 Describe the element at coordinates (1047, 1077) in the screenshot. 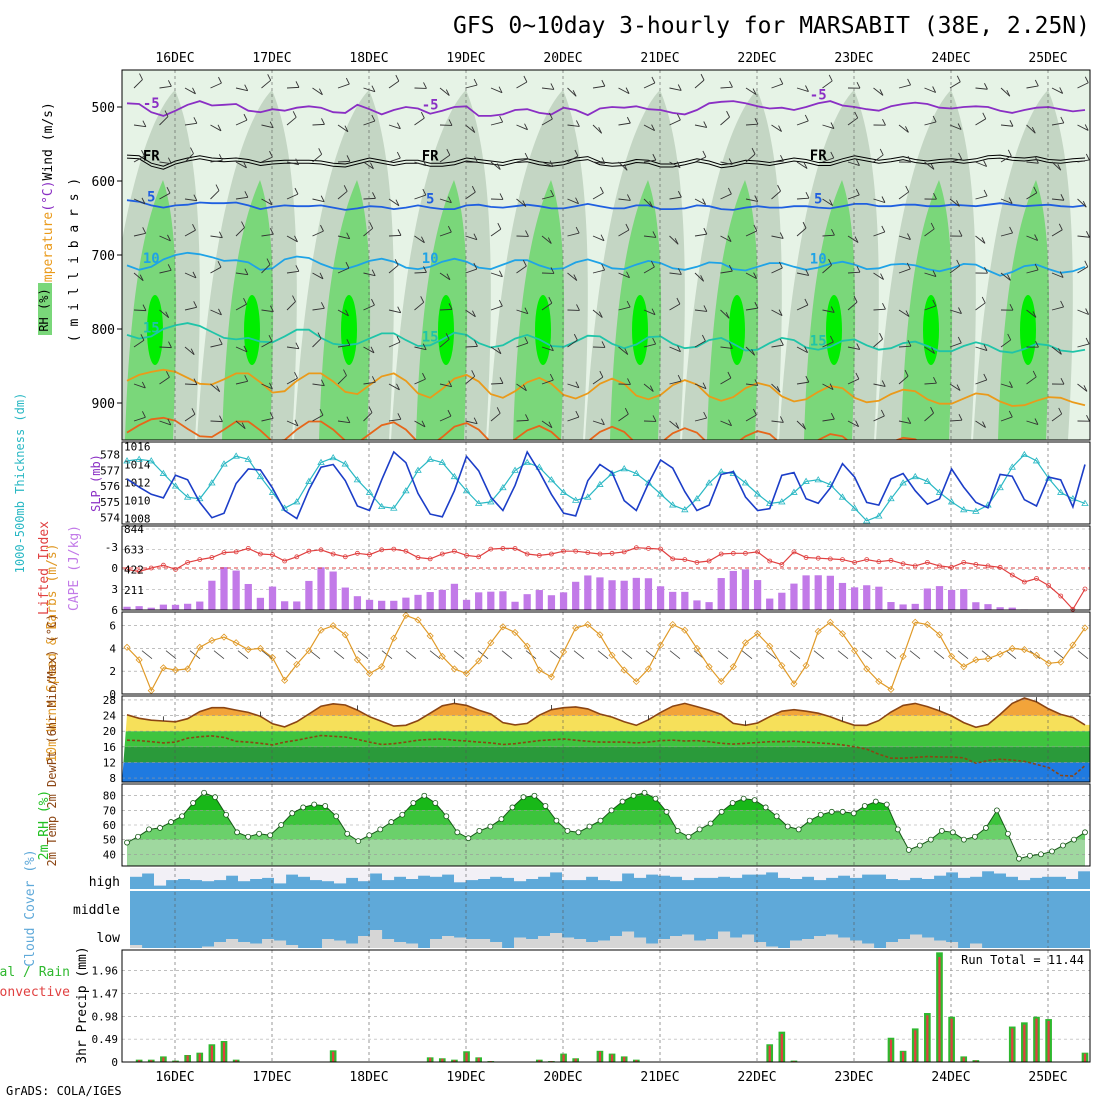

I see `date-label-bottom: 25DEC` at that location.